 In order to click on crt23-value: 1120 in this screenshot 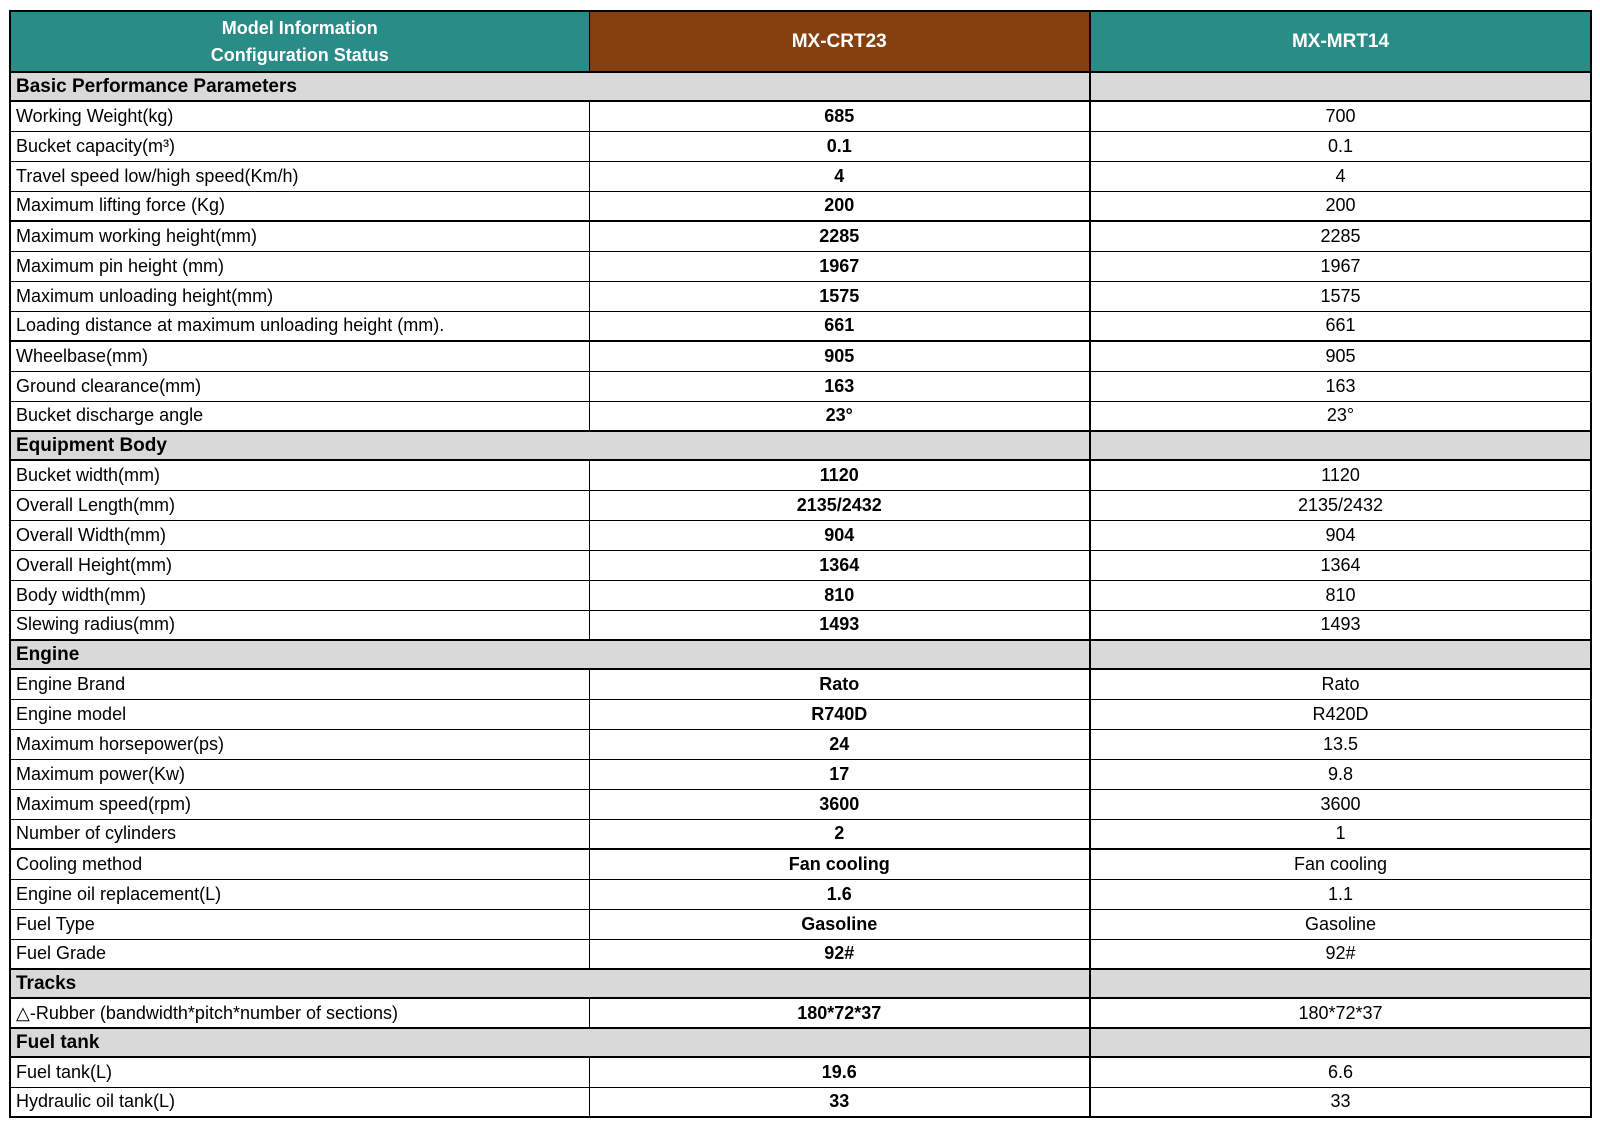, I will do `click(839, 475)`.